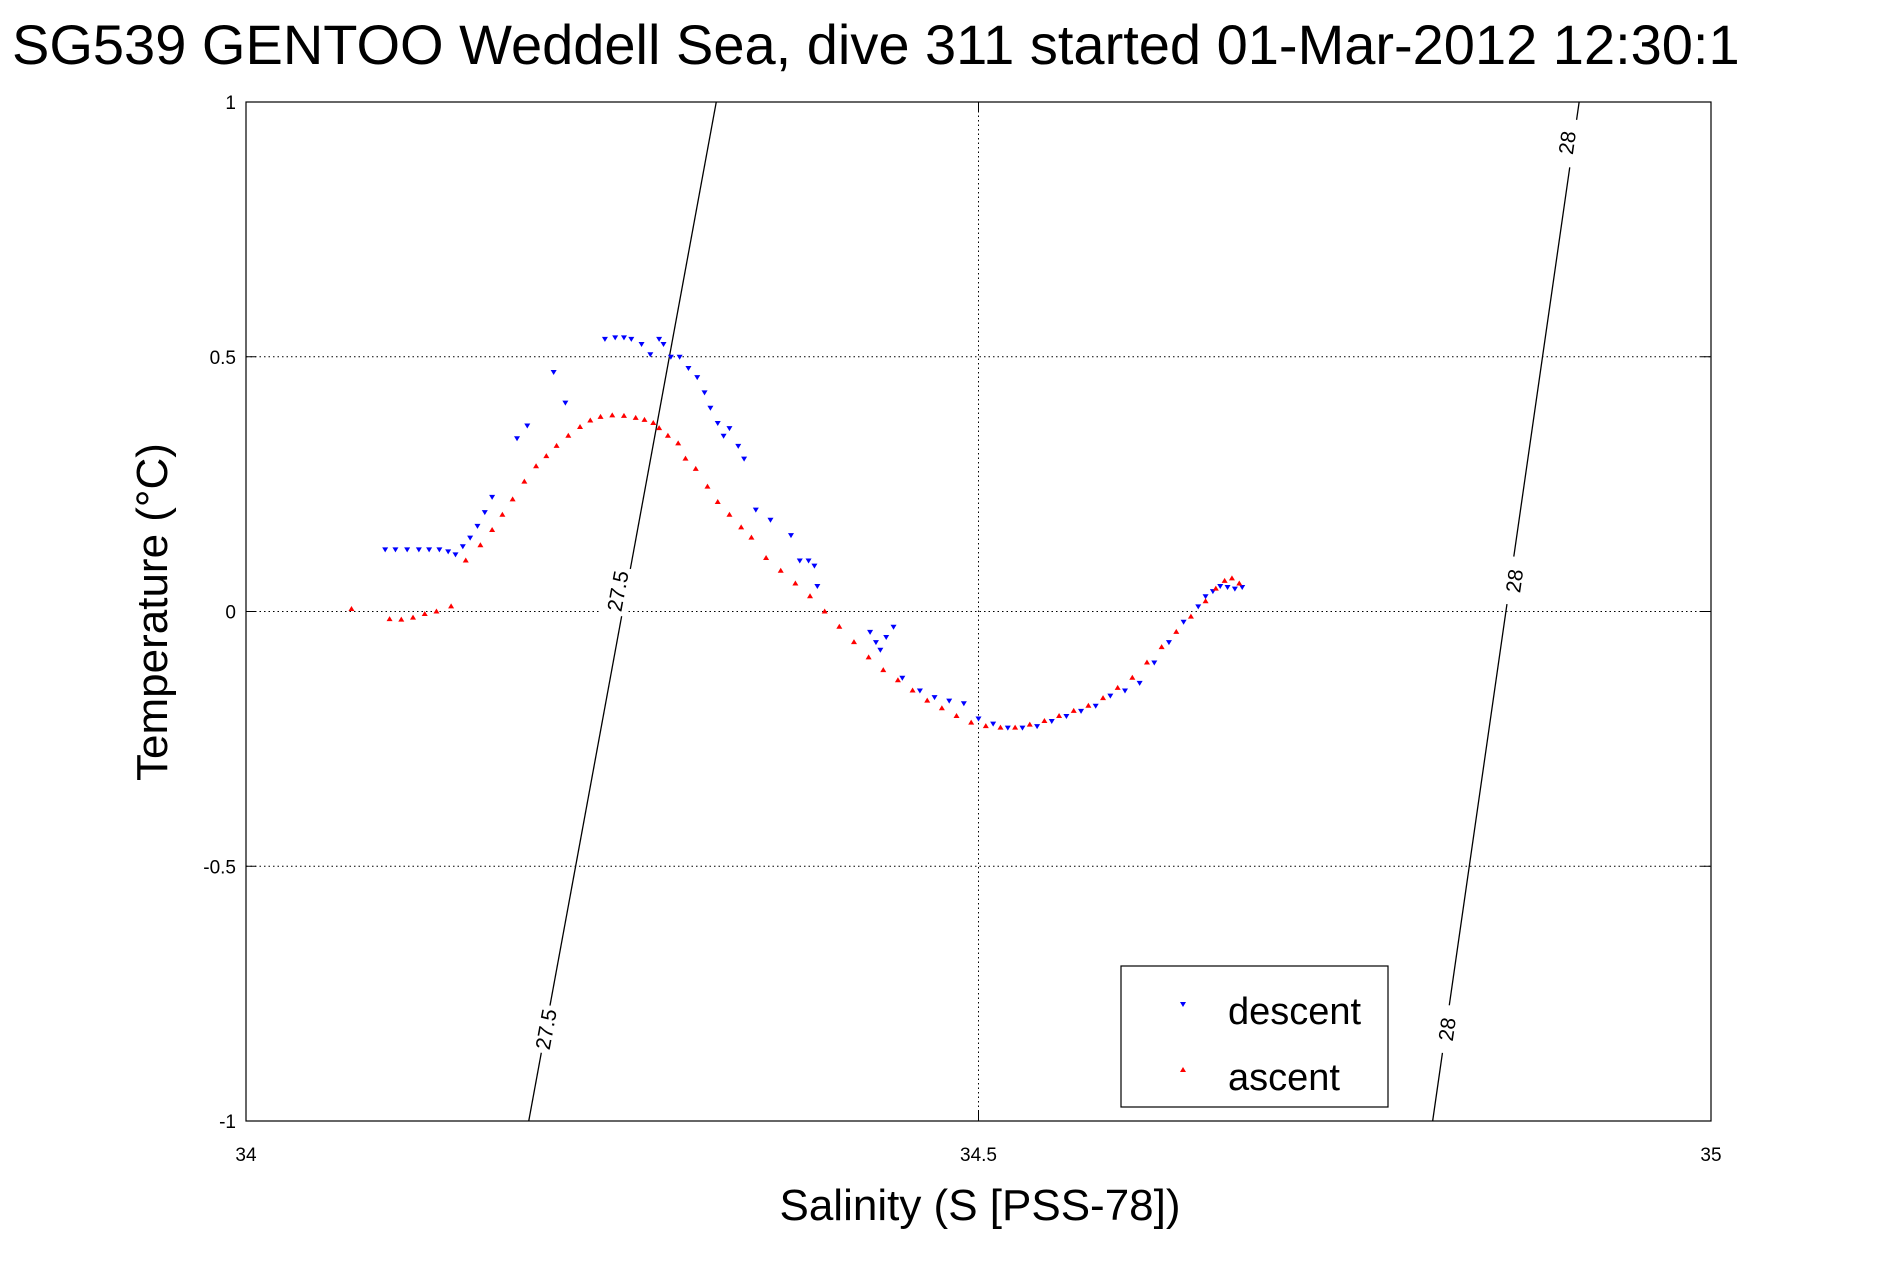 The height and width of the screenshot is (1262, 1891). I want to click on data-series, so click(797, 533).